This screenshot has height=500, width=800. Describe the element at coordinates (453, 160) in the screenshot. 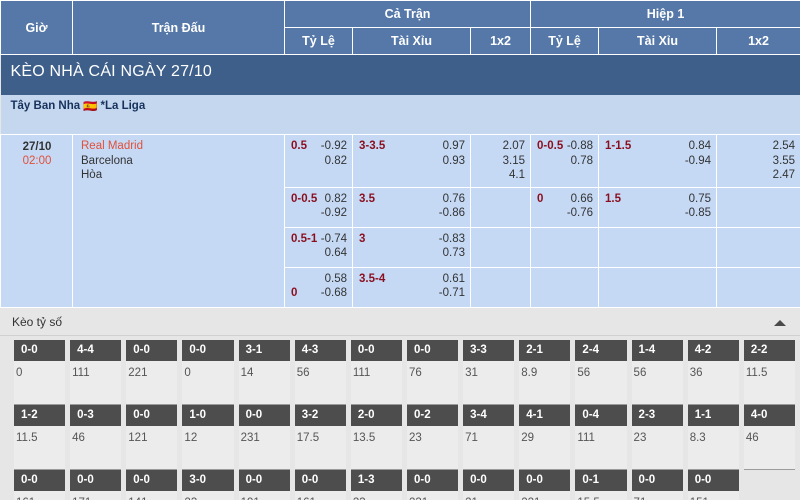

I see `odds-value: 0.93` at that location.